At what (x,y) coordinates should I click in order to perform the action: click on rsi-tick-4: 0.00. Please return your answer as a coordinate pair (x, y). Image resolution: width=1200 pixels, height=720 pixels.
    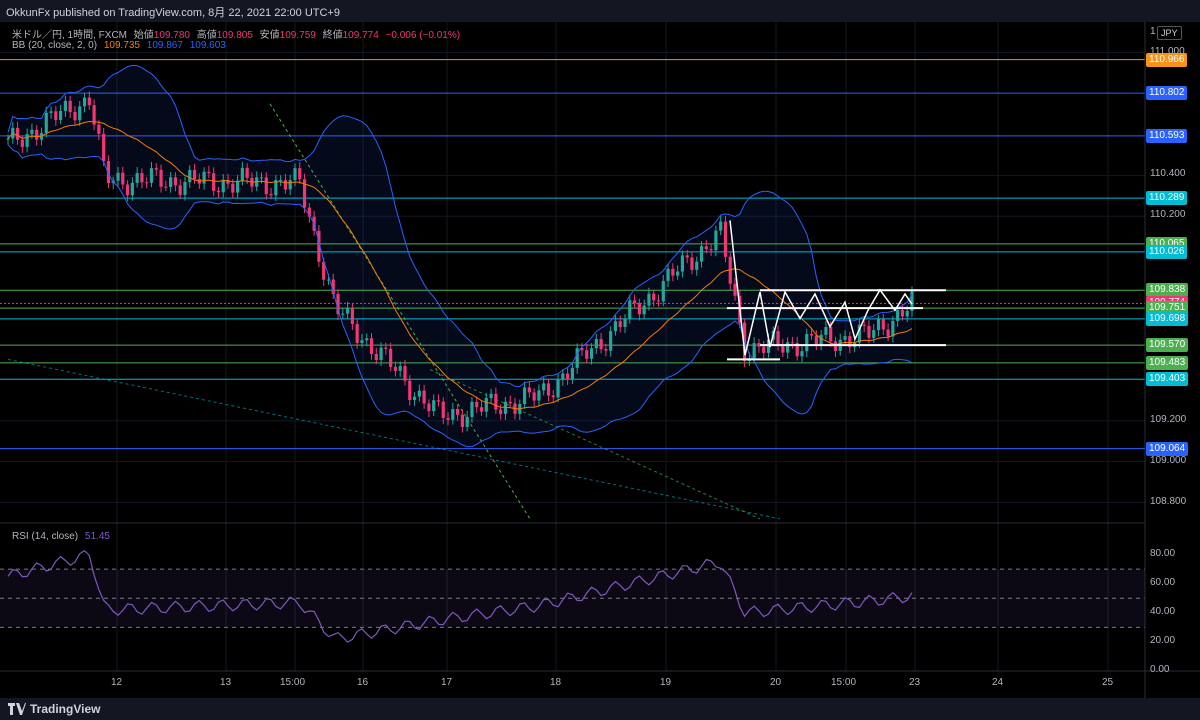
    Looking at the image, I should click on (1160, 669).